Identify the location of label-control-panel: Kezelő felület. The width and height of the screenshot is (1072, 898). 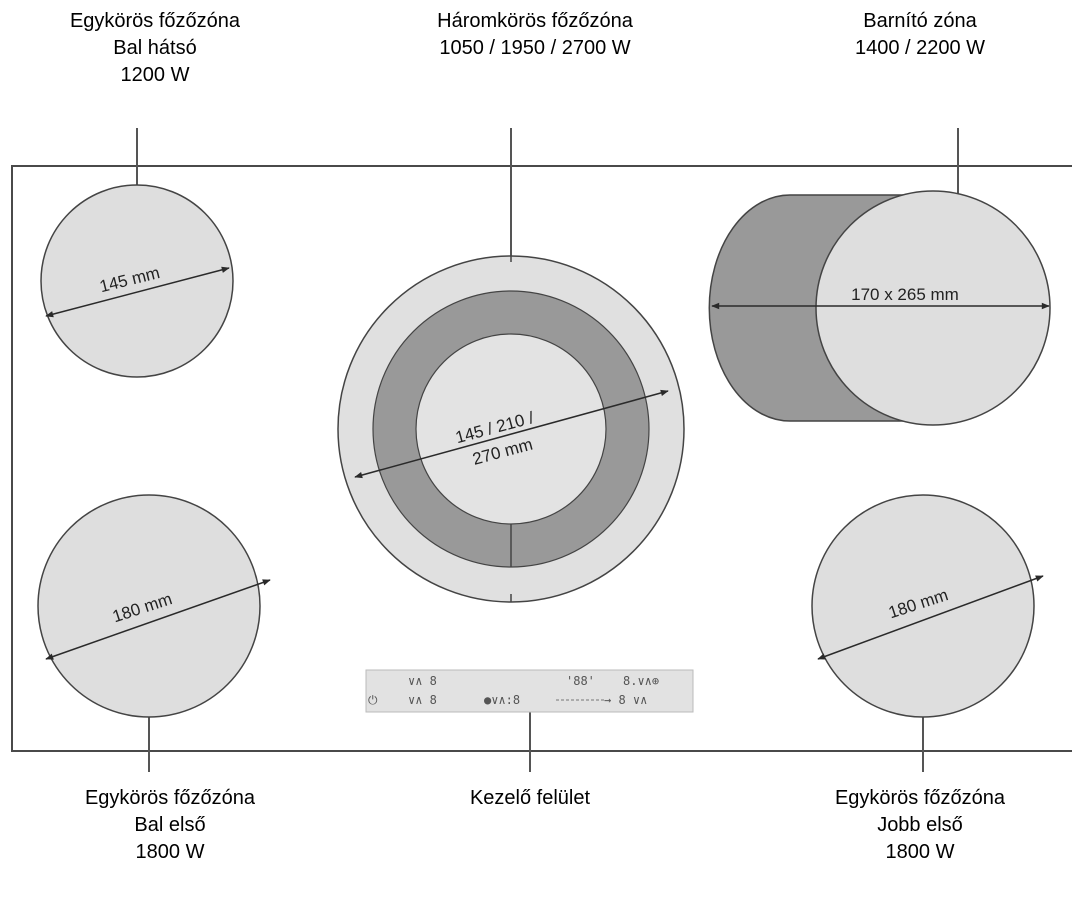
(530, 798).